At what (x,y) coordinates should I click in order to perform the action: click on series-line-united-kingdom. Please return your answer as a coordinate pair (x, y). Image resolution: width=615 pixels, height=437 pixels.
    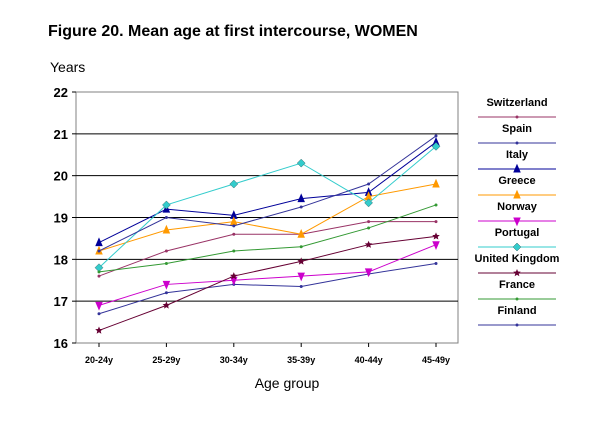
    Looking at the image, I should click on (267, 283).